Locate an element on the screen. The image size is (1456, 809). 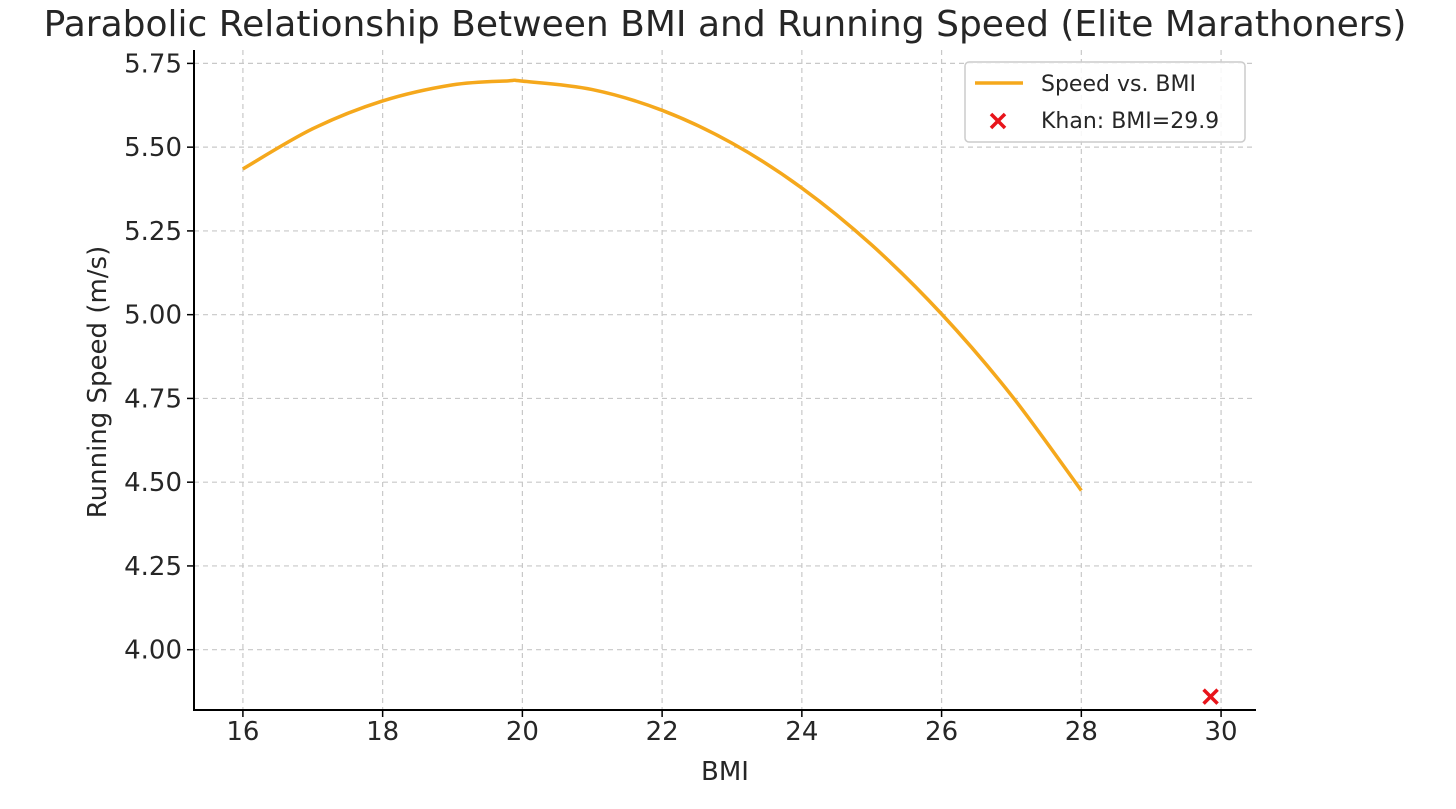
y-tick-label: 5.25 is located at coordinates (153, 232).